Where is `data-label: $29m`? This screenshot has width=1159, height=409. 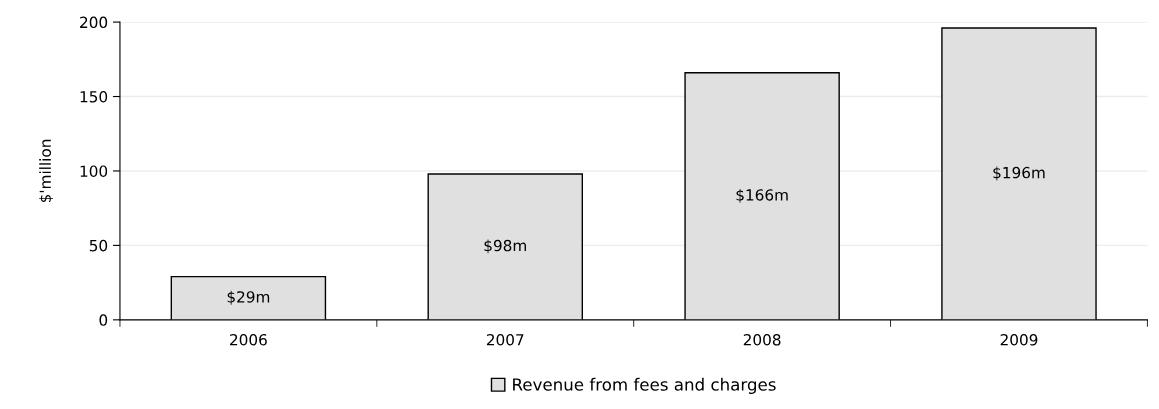 data-label: $29m is located at coordinates (248, 297).